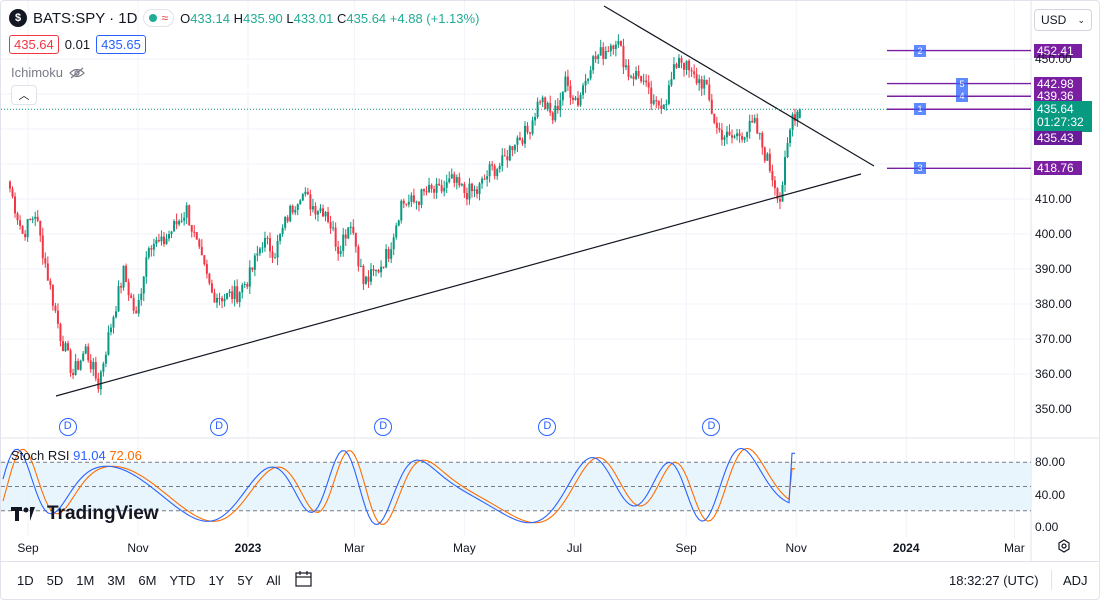  I want to click on tradingview-logo: TradingView, so click(85, 514).